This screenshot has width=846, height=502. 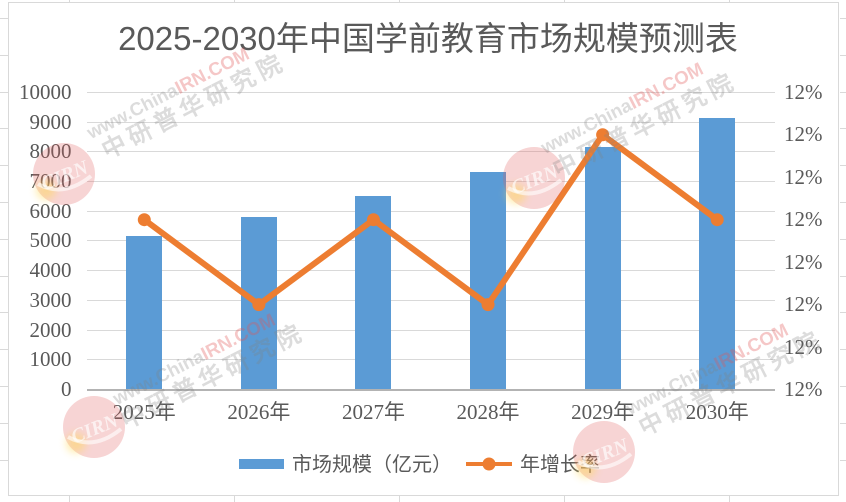 I want to click on legend-line-label: 年增长率, so click(x=560, y=464).